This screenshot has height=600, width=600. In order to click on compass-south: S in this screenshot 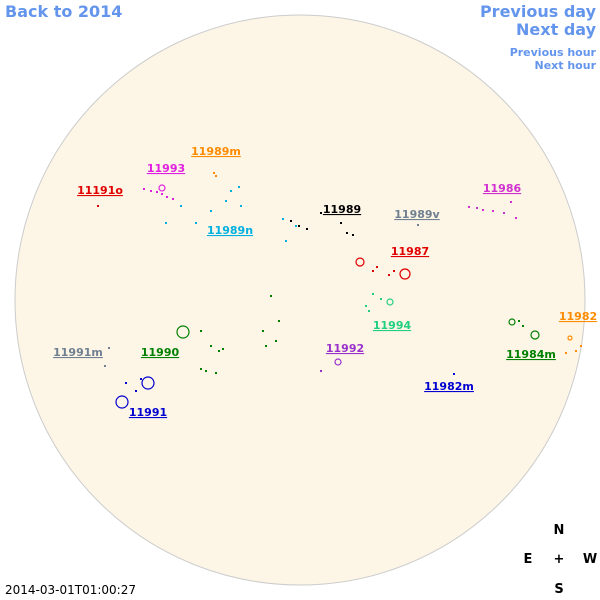, I will do `click(558, 589)`.